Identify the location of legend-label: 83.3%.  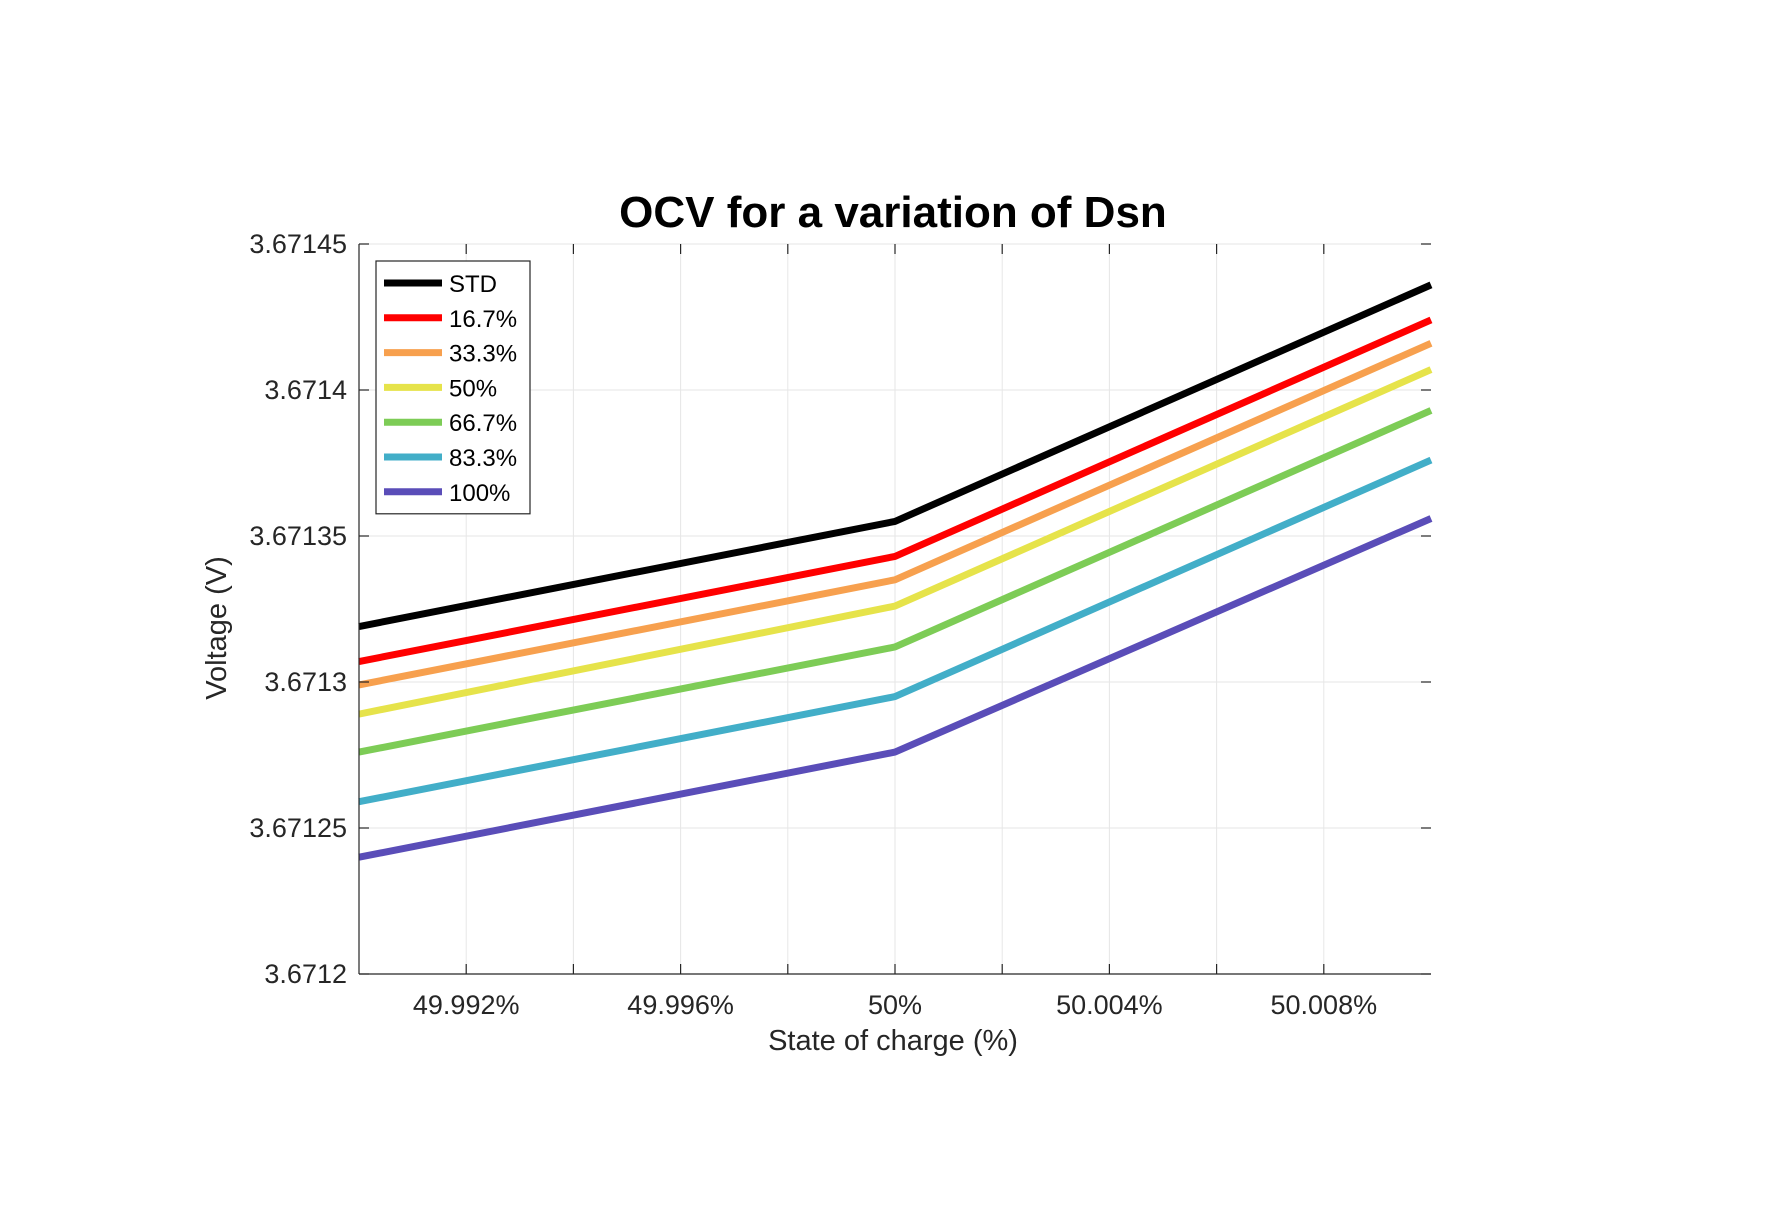
(483, 458).